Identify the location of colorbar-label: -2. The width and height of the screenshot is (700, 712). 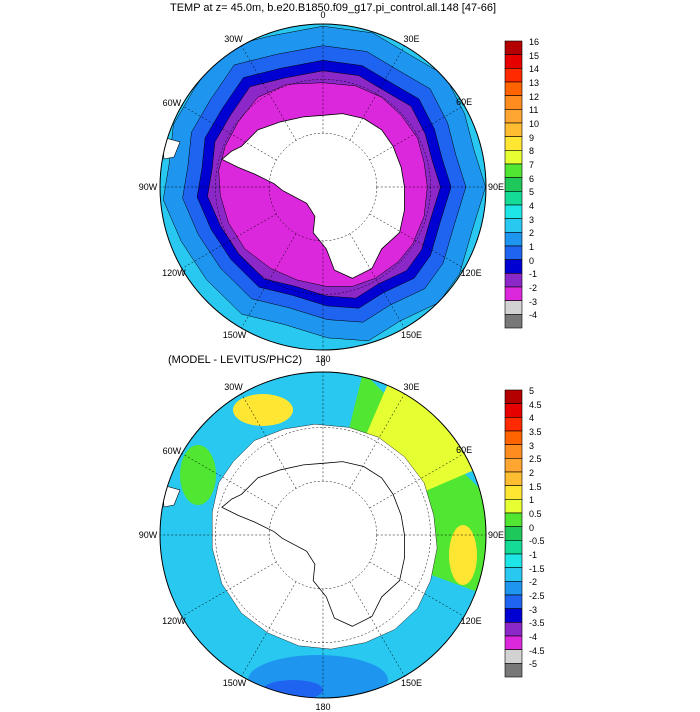
(533, 288).